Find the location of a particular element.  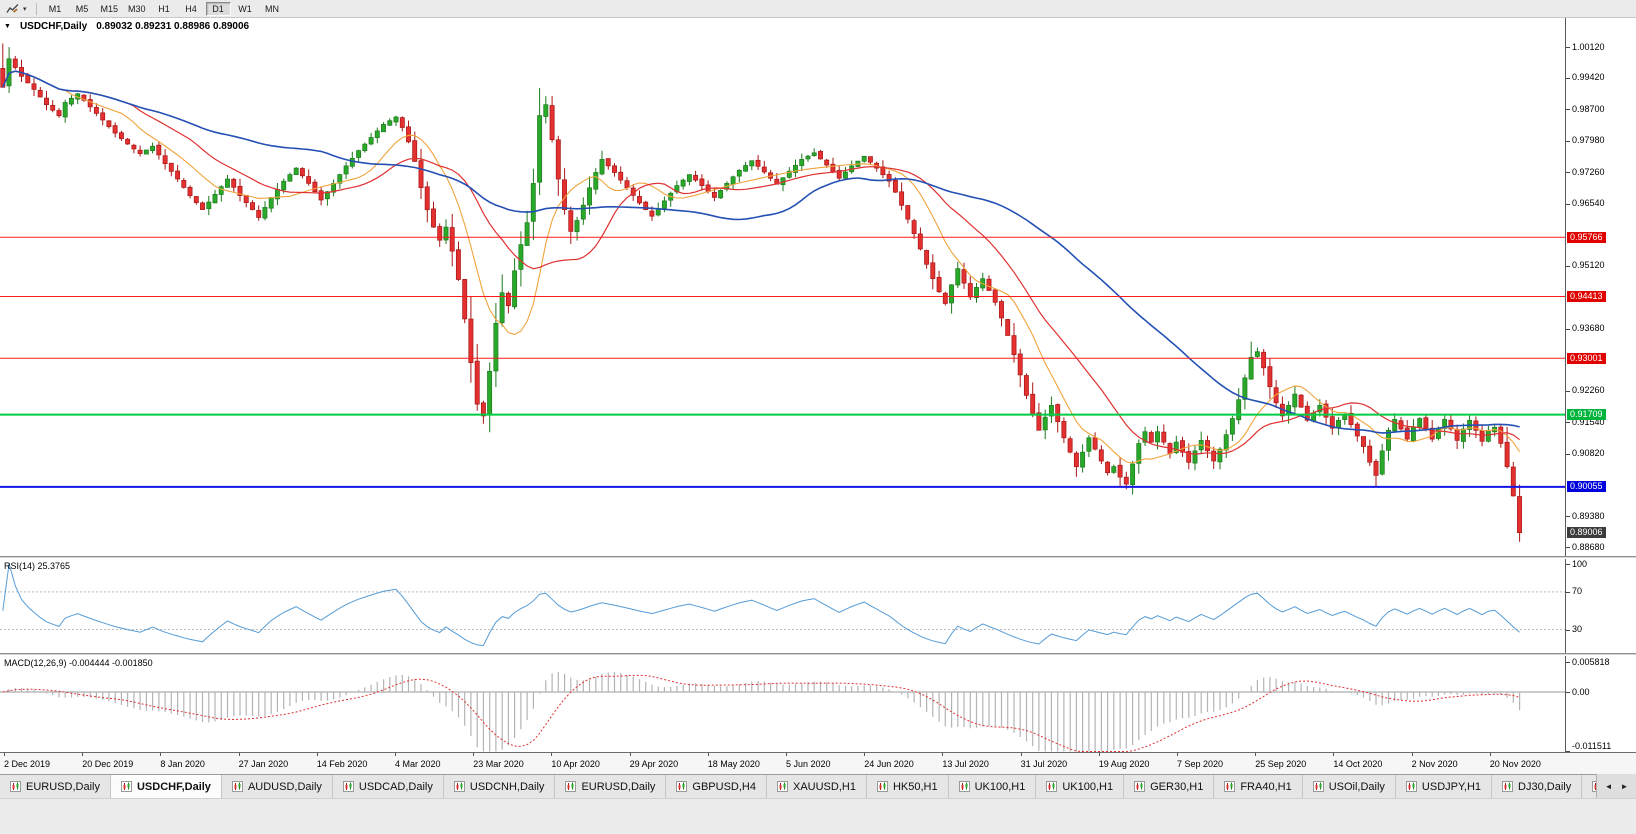

tab-label: GER30,H1 is located at coordinates (1177, 786).